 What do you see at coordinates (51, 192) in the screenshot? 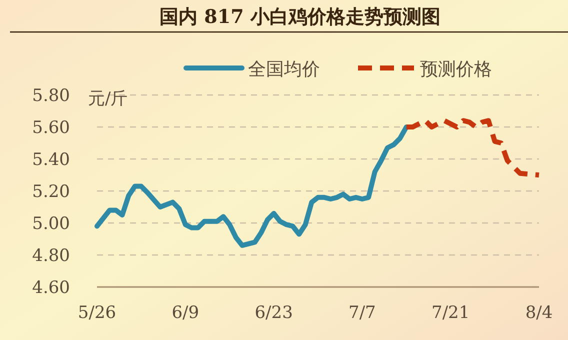
I see `y-tick-label: 5.20` at bounding box center [51, 192].